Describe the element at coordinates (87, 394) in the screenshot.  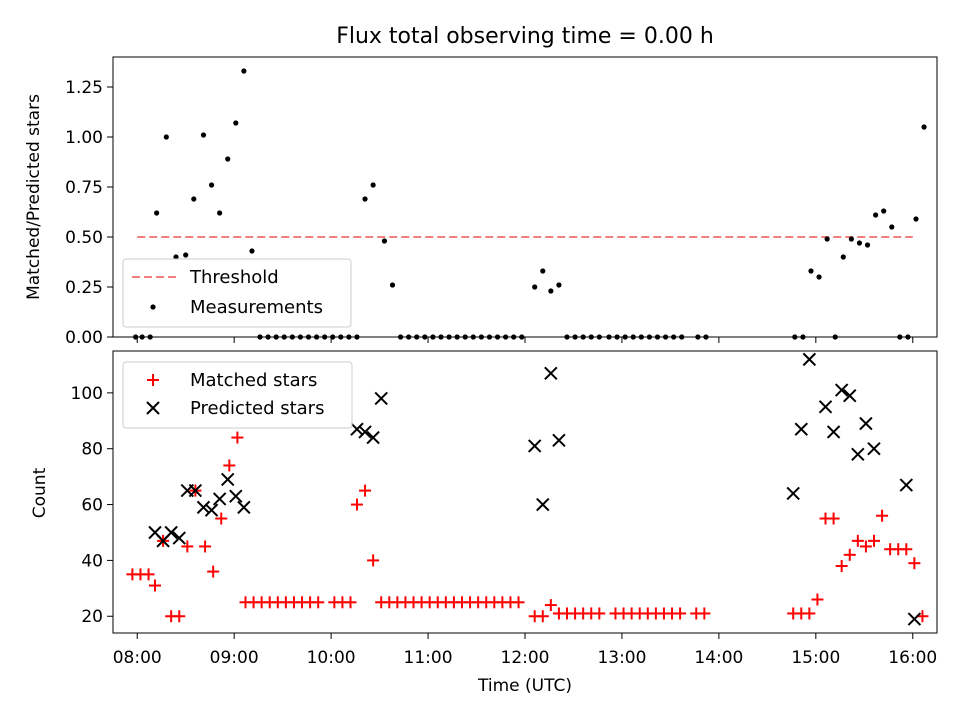
I see `y-tick-label: 100` at that location.